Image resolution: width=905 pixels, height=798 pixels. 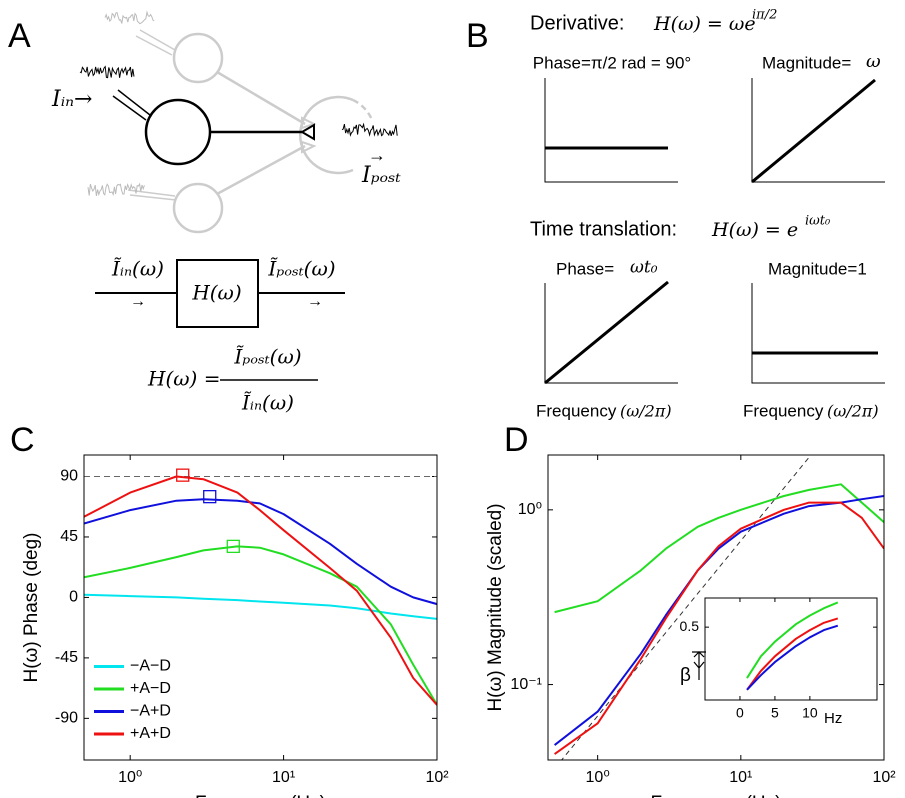 What do you see at coordinates (833, 718) in the screenshot?
I see `inset-x-unit: Hz` at bounding box center [833, 718].